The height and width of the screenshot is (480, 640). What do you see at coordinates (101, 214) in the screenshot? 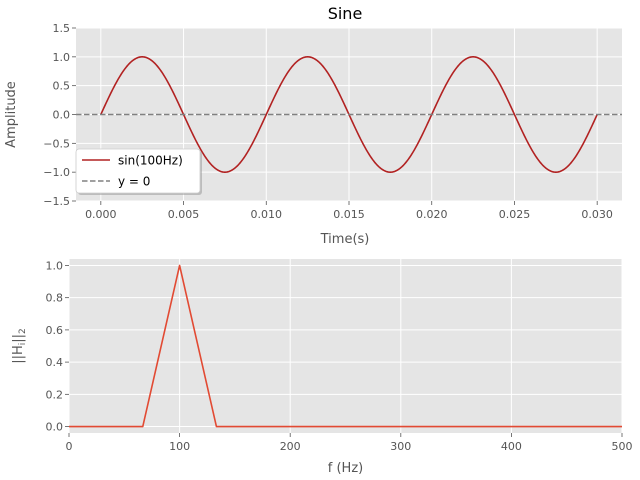
I see `x-tick-label: 0.000` at bounding box center [101, 214].